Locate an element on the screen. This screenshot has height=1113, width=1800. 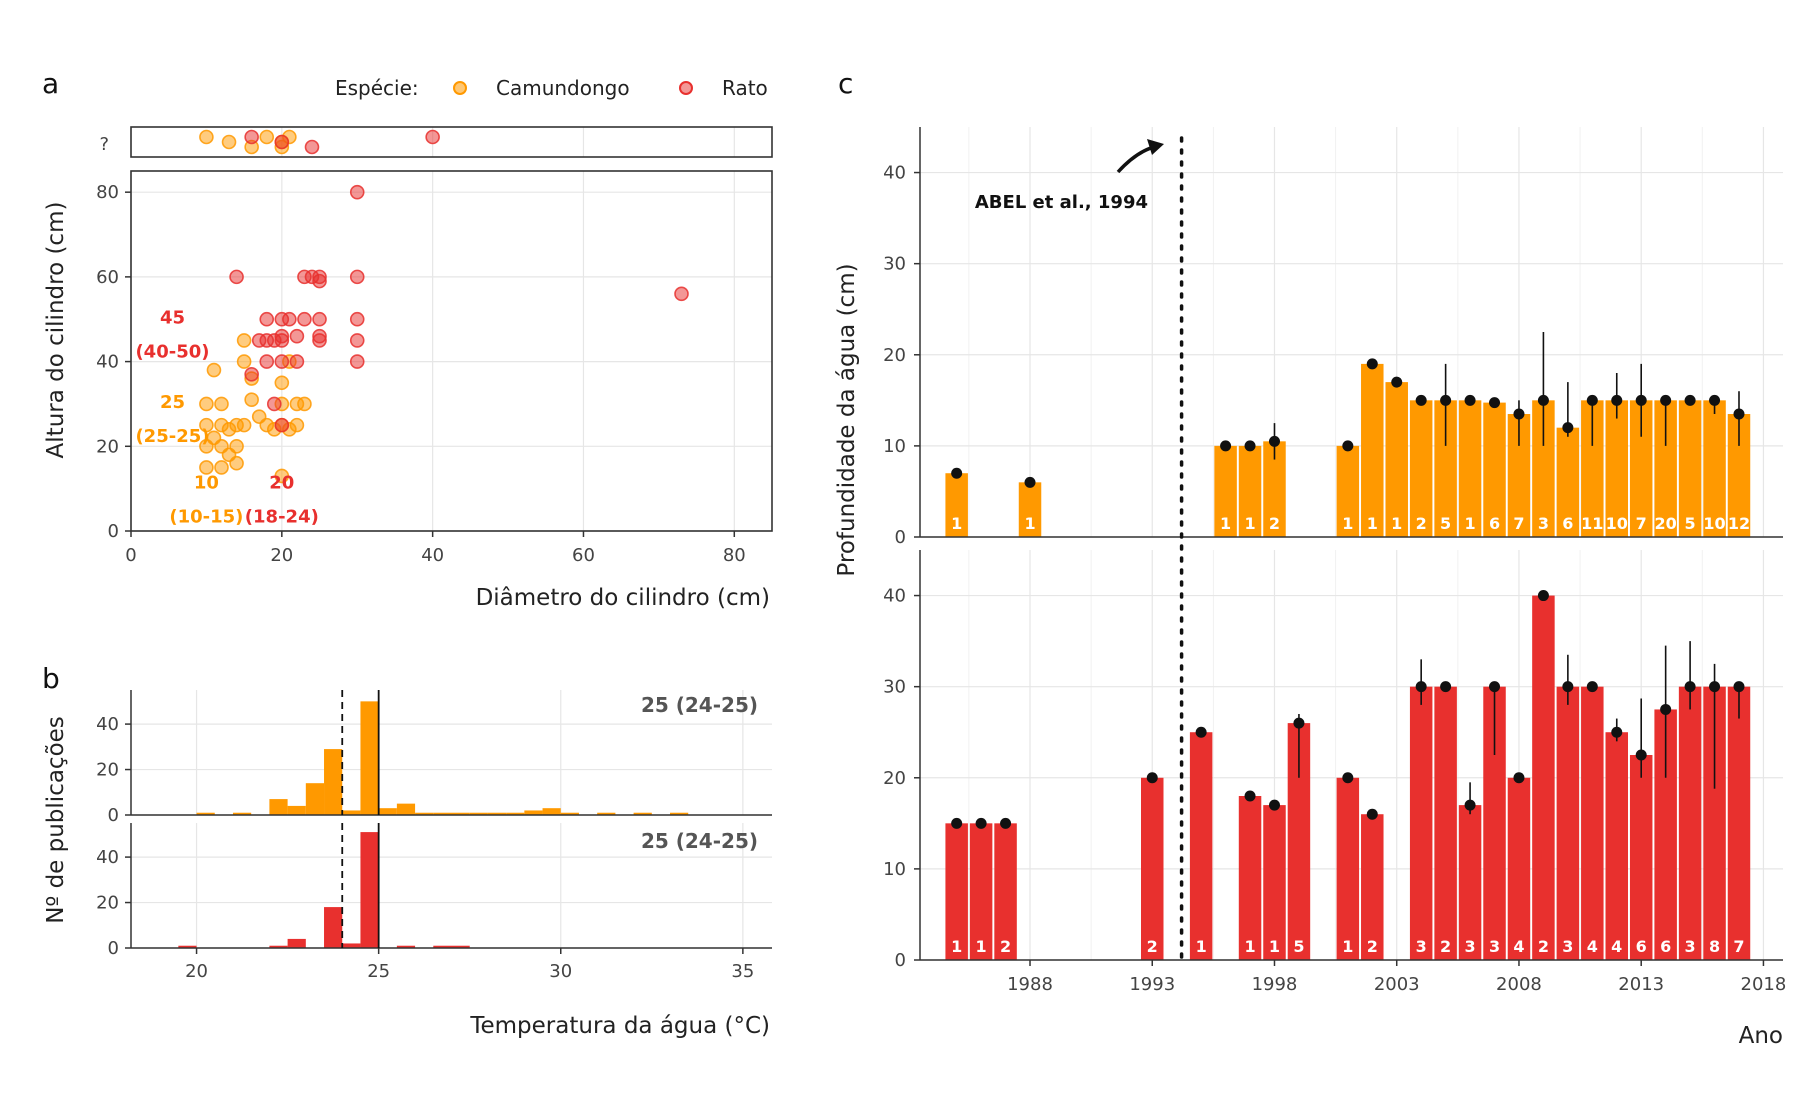
year-bar-count-label: 5 is located at coordinates (1445, 523).